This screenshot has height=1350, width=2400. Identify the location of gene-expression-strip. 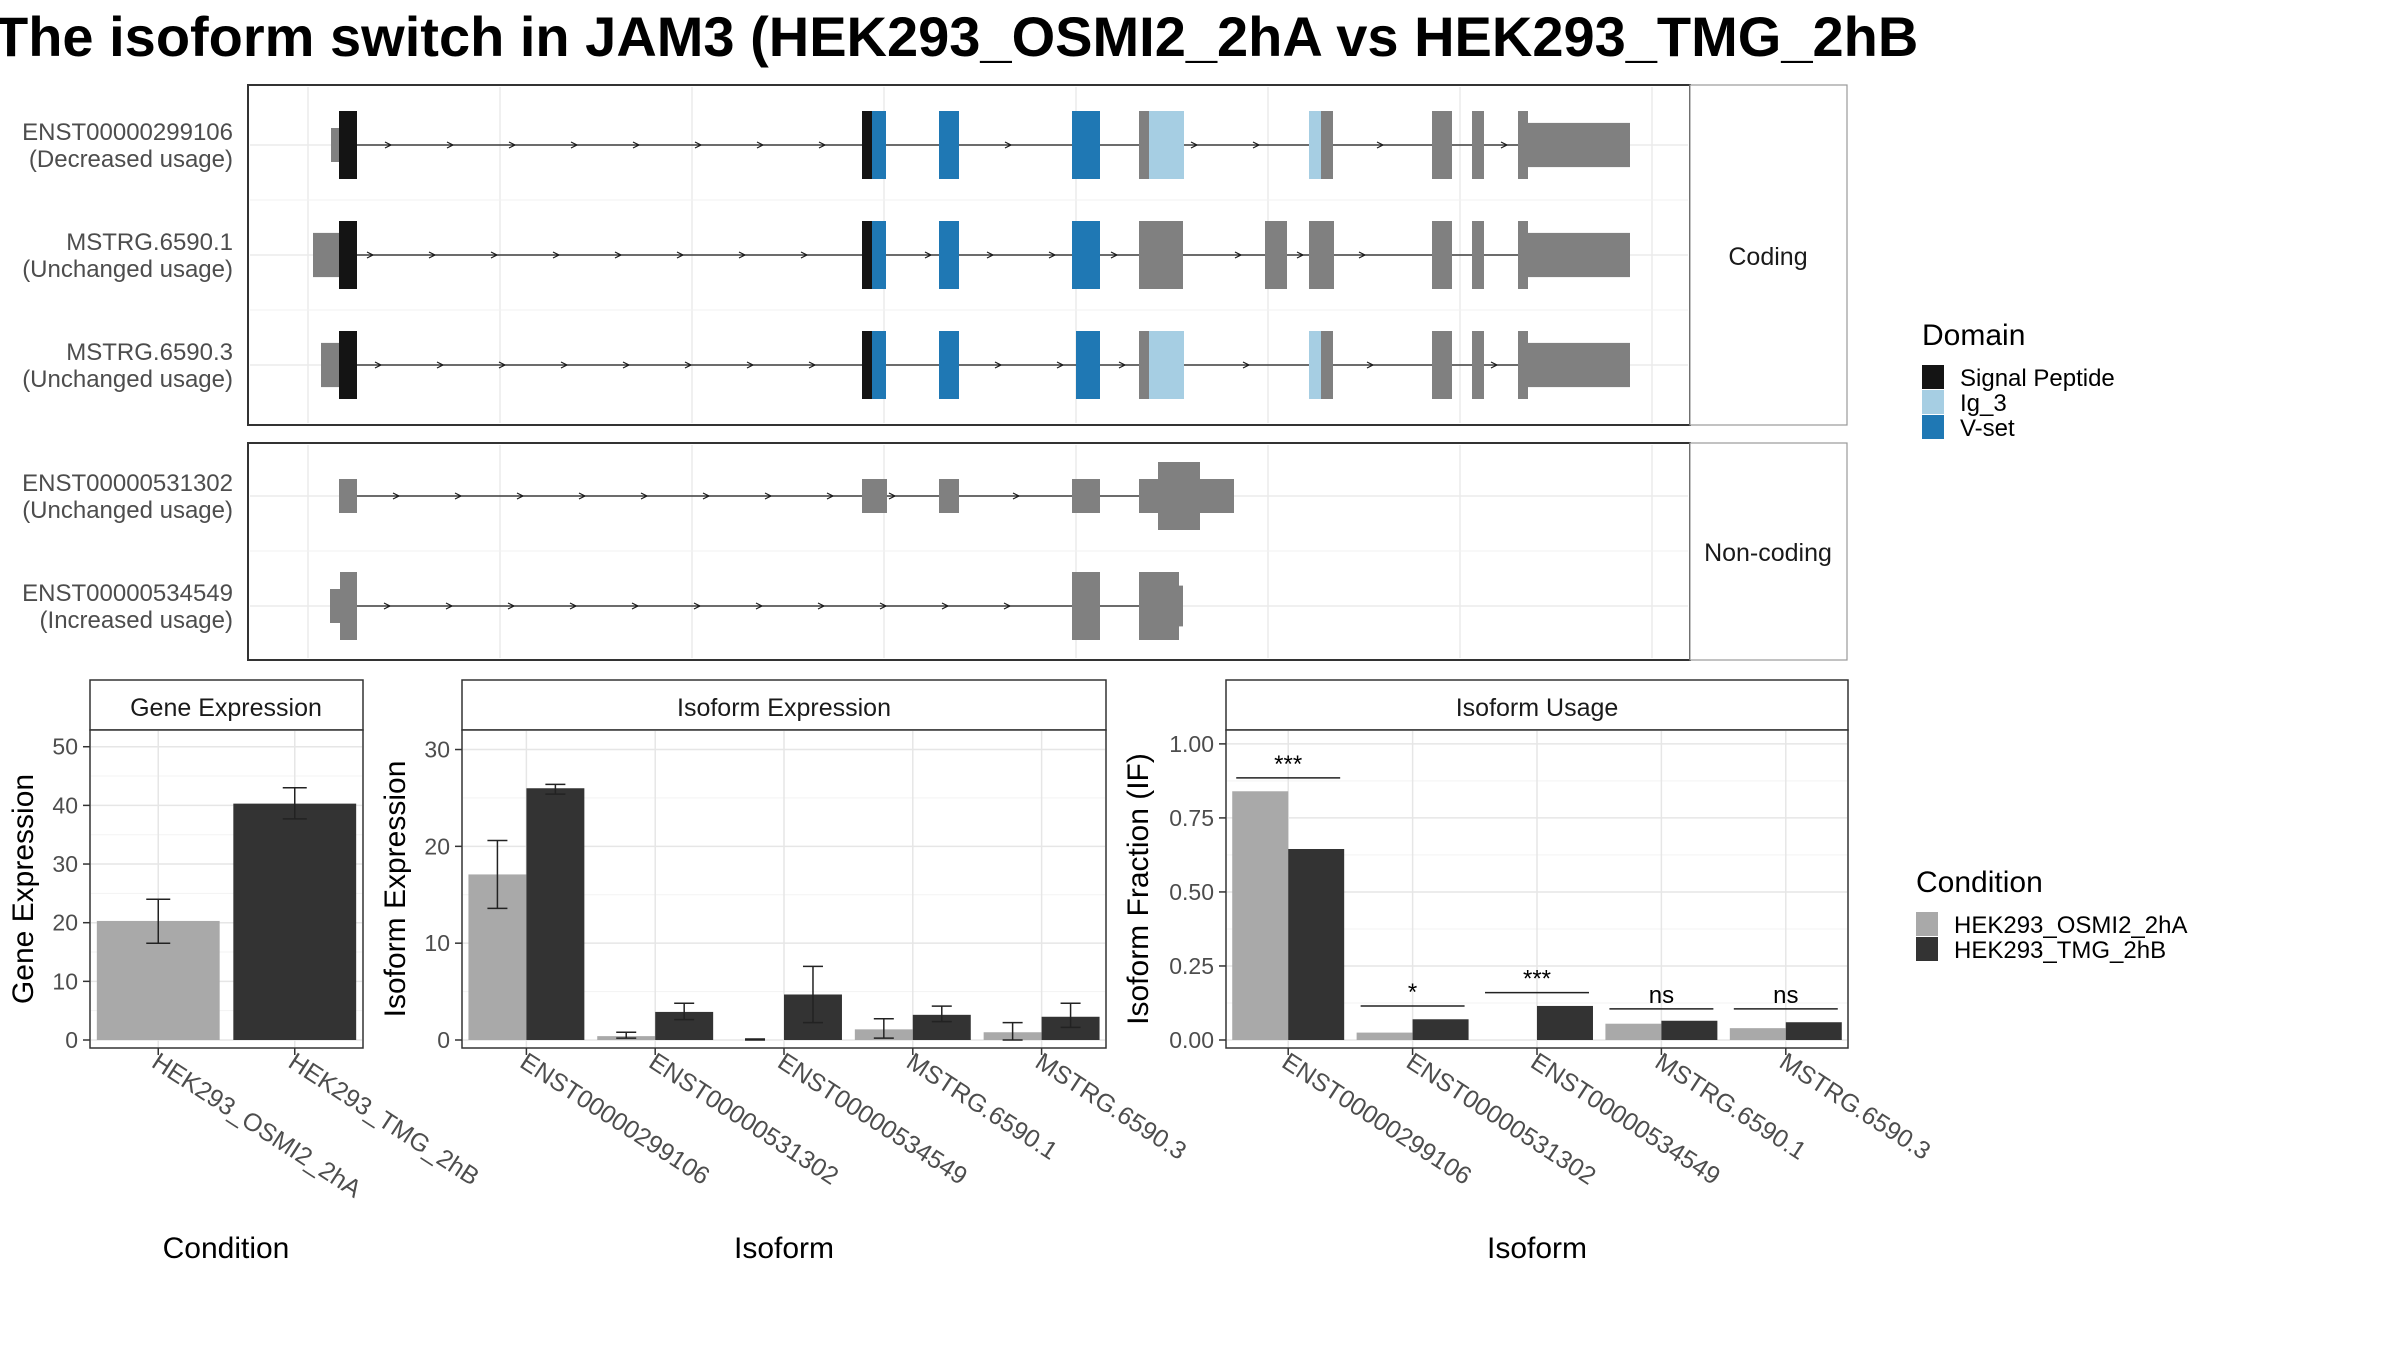
(226, 705).